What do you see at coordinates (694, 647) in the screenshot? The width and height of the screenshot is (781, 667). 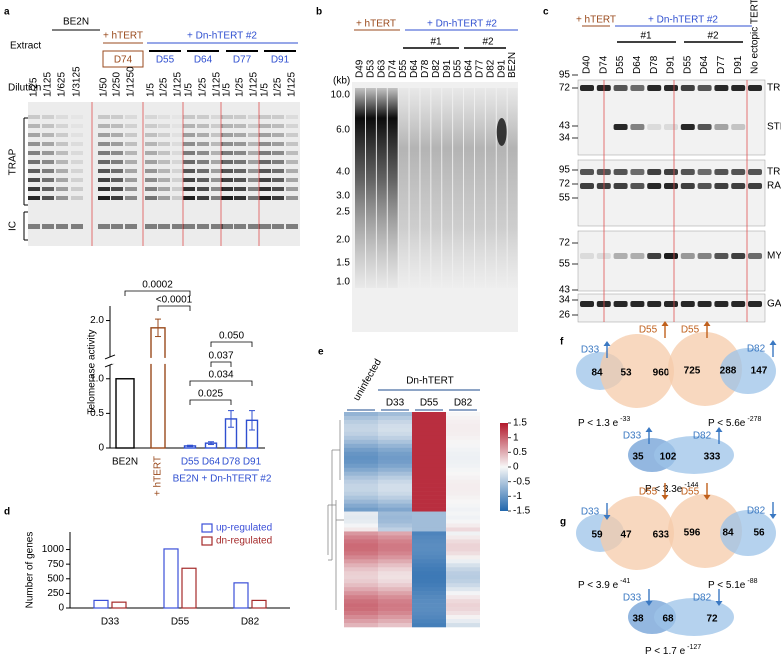 I see `p-exponent: -127` at bounding box center [694, 647].